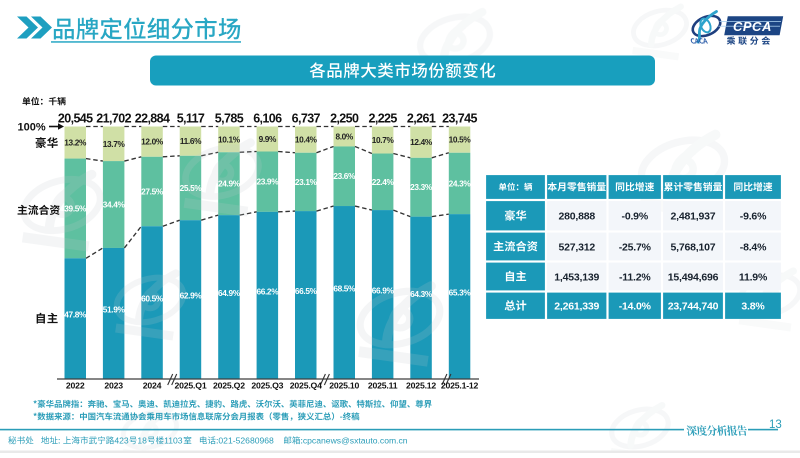 This screenshot has height=458, width=800. I want to click on svg-text: 2,261,339, so click(576, 307).